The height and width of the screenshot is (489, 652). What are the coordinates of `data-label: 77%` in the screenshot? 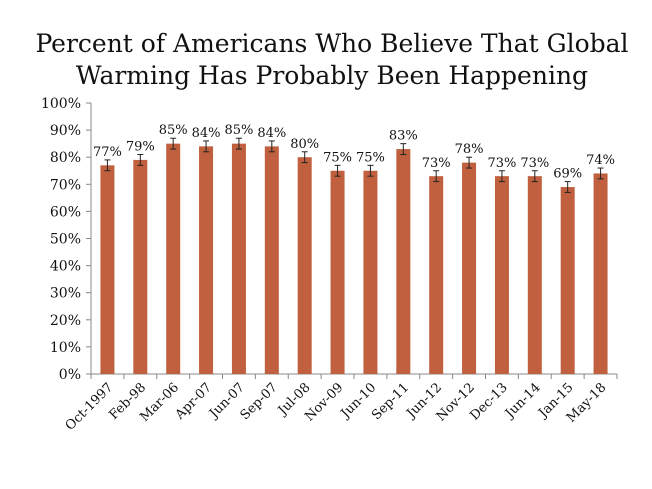 It's located at (107, 152).